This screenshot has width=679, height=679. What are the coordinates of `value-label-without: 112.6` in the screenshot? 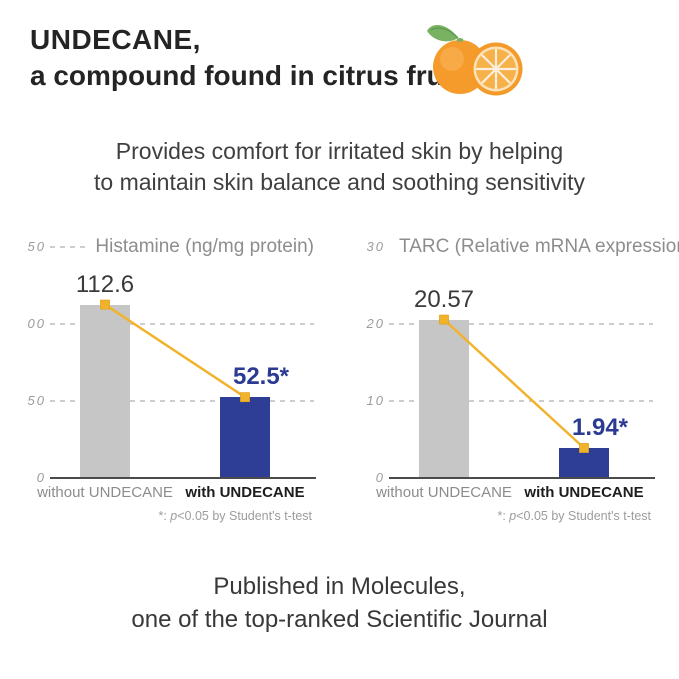 It's located at (105, 284).